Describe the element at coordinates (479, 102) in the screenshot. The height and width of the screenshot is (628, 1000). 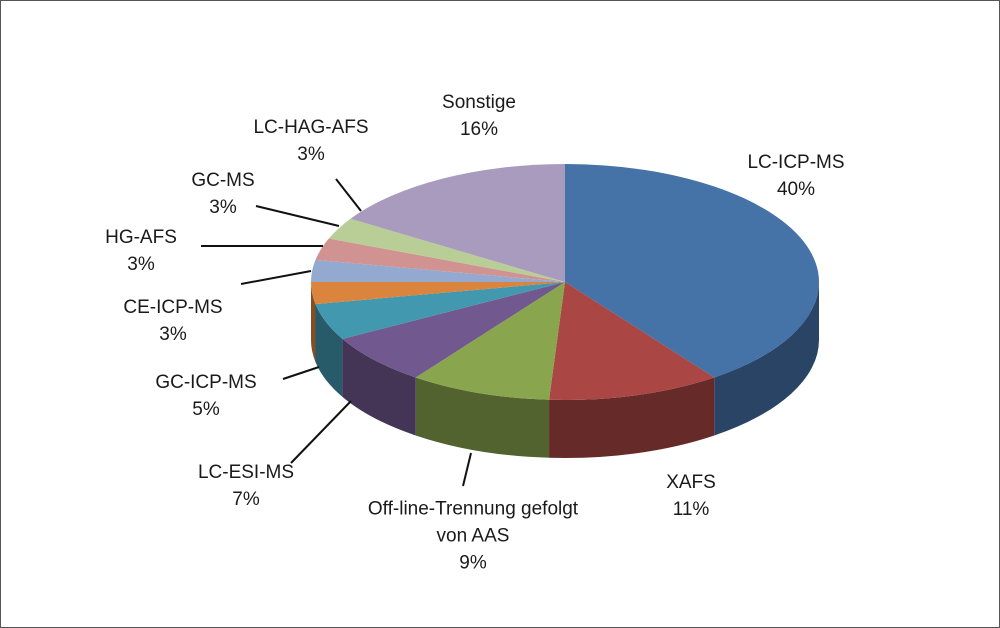
I see `category-label: Sonstige` at that location.